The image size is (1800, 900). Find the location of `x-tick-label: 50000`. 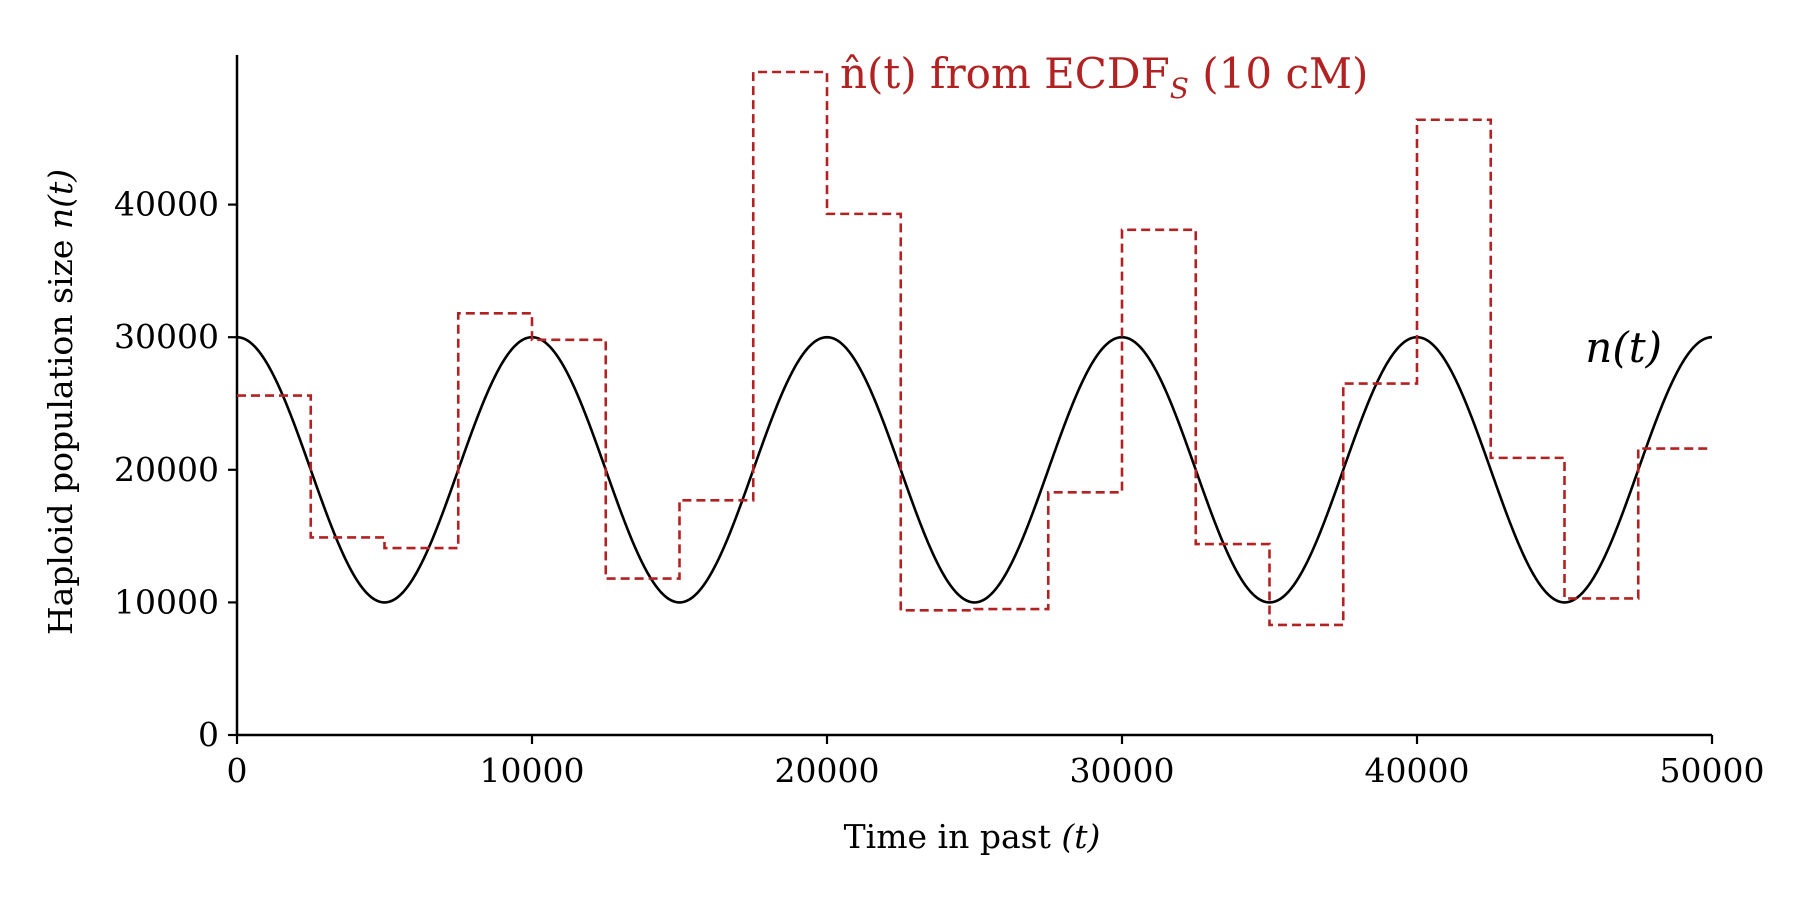

x-tick-label: 50000 is located at coordinates (1712, 770).